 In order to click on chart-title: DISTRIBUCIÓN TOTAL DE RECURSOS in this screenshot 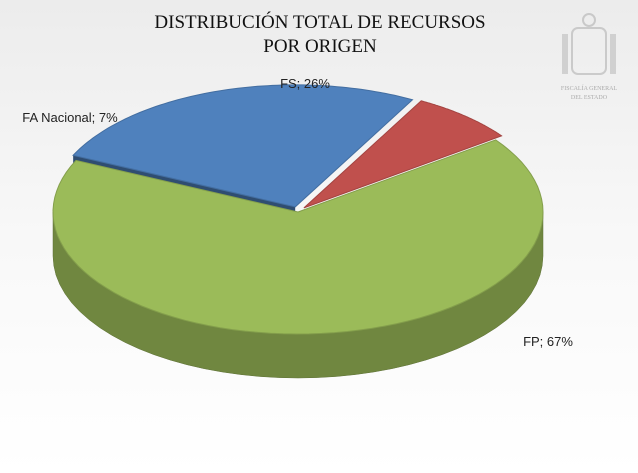, I will do `click(319, 22)`.